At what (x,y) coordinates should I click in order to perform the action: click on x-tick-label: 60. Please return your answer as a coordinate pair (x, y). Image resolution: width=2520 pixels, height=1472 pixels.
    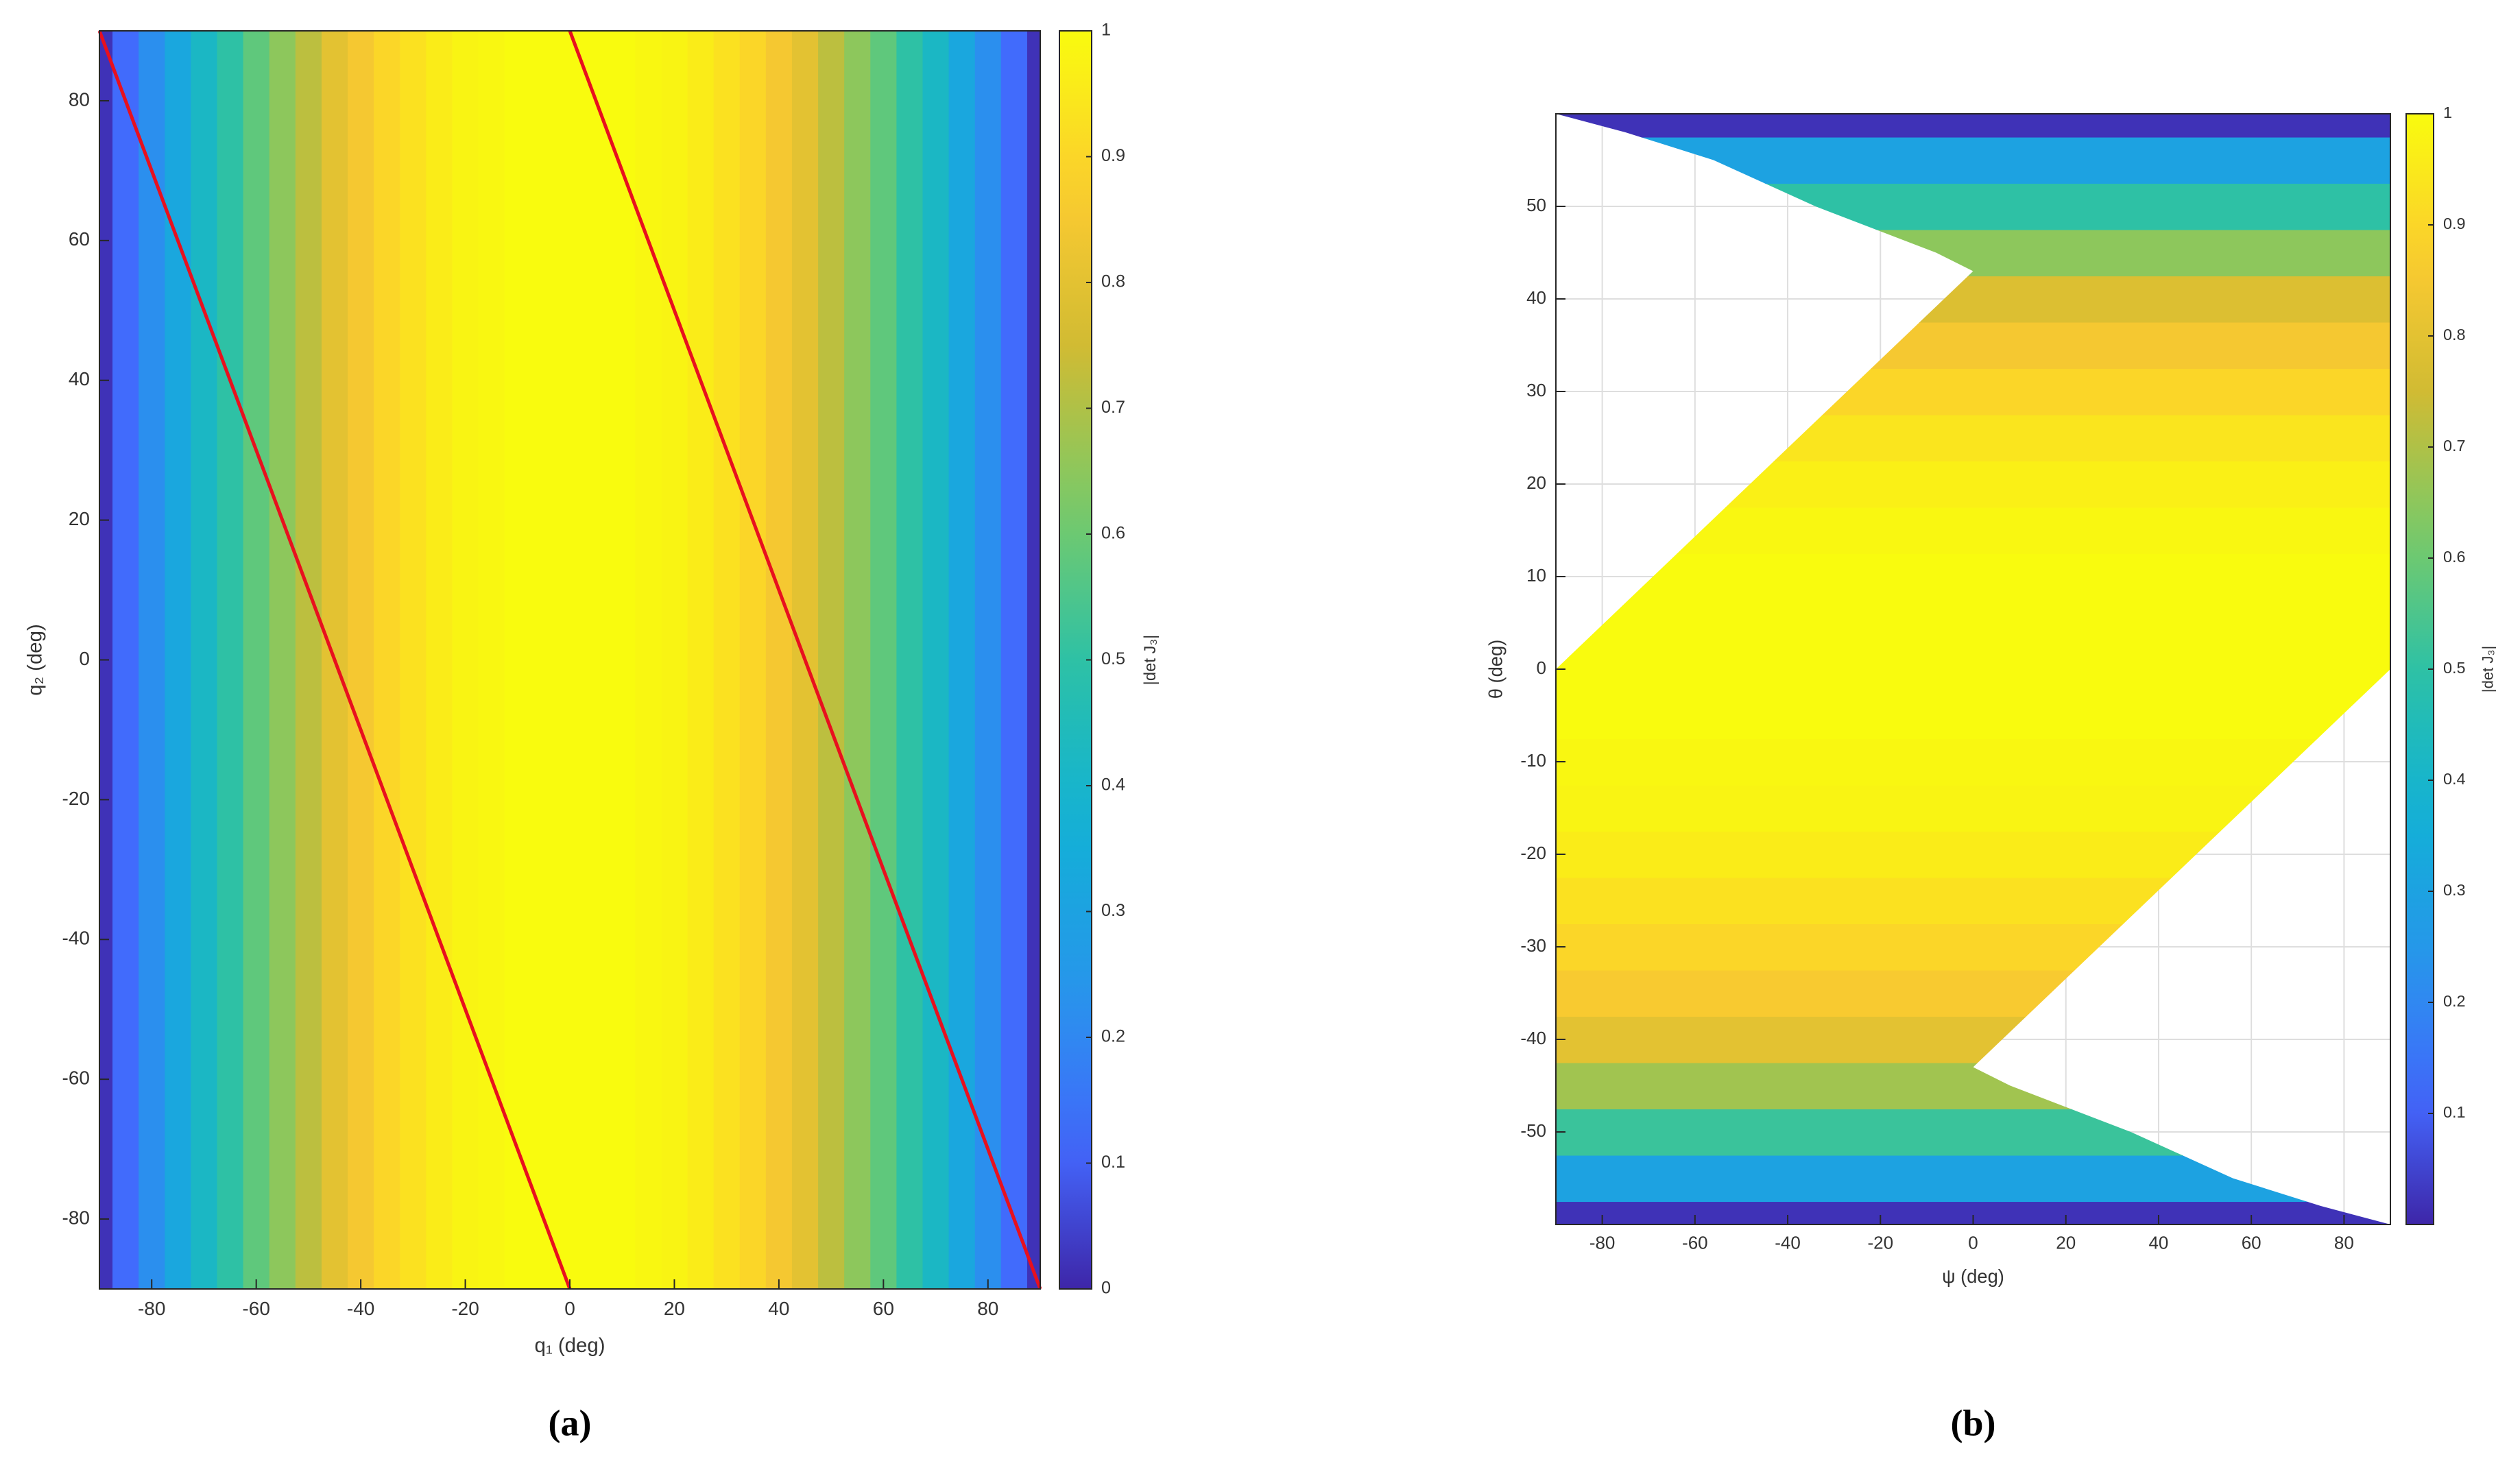
    Looking at the image, I should click on (2251, 1242).